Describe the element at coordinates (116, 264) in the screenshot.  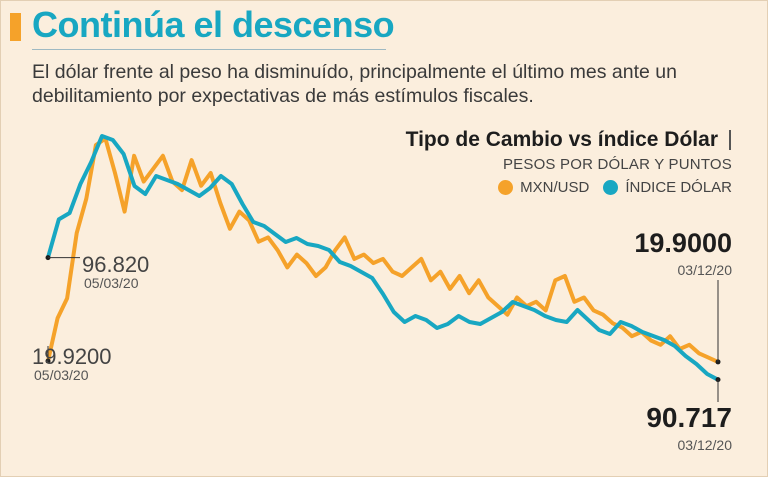
I see `dxy-start-value: 96.820` at that location.